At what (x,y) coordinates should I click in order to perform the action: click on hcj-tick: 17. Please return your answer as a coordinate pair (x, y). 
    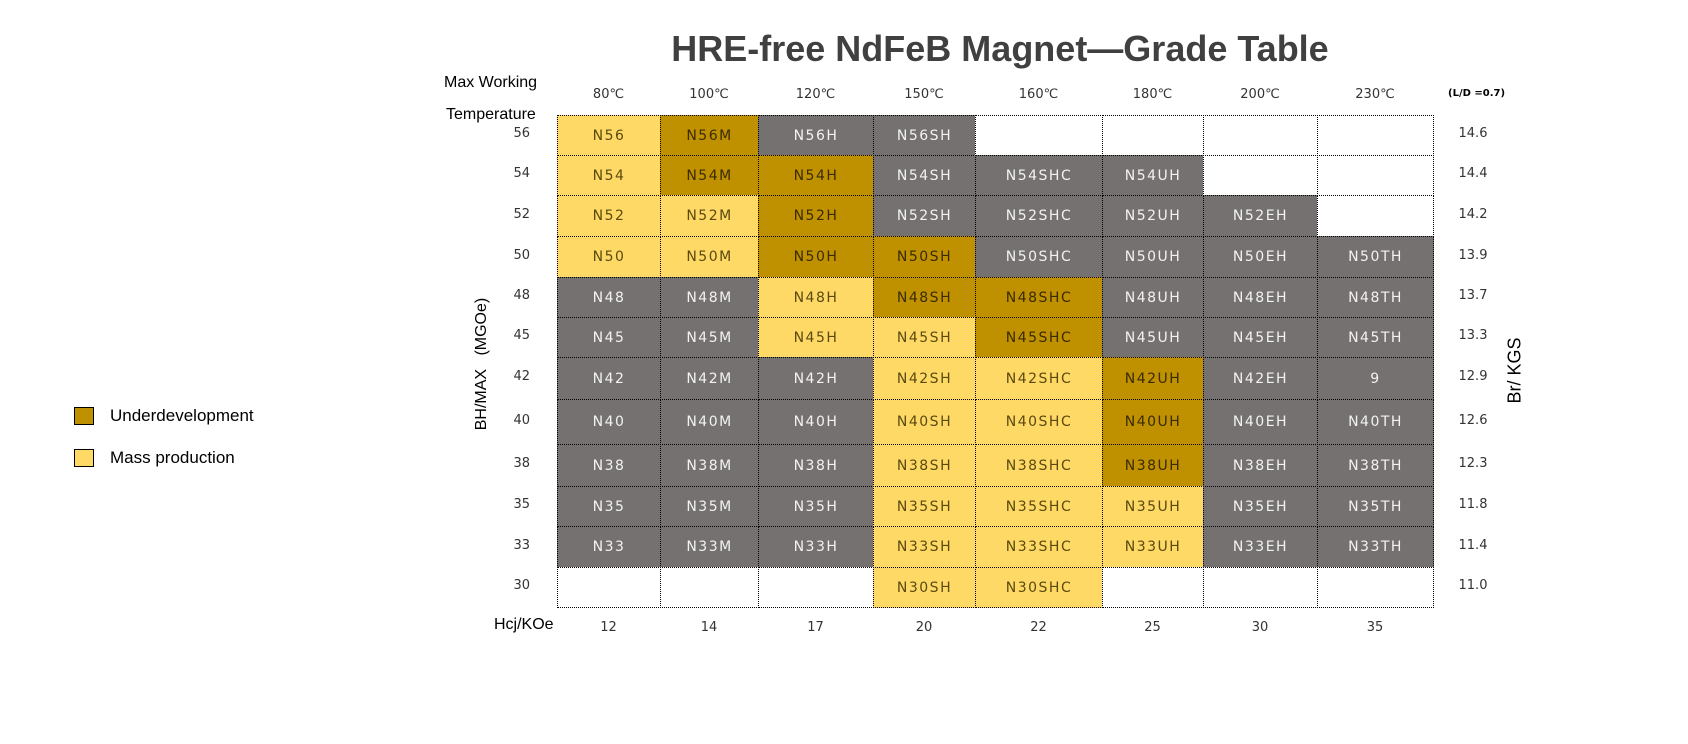
    Looking at the image, I should click on (815, 627).